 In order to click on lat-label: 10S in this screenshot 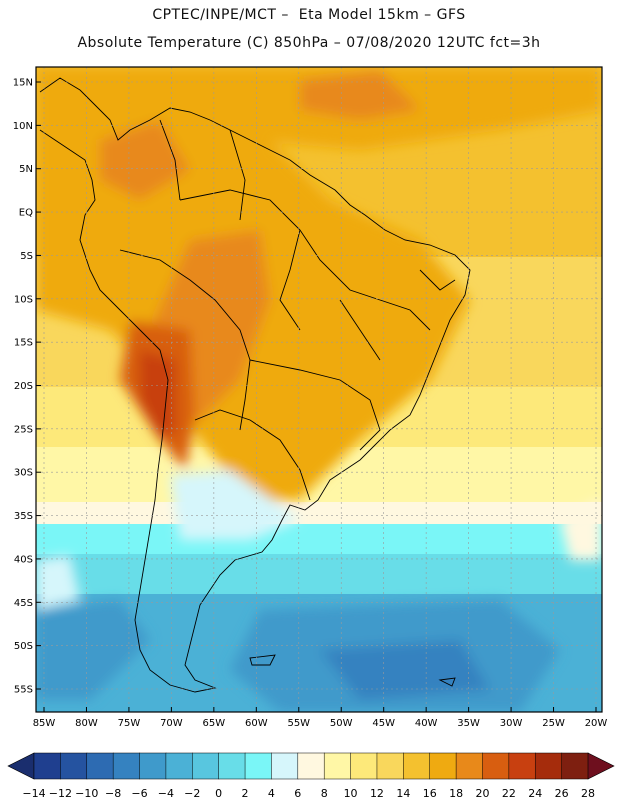, I will do `click(23, 299)`.